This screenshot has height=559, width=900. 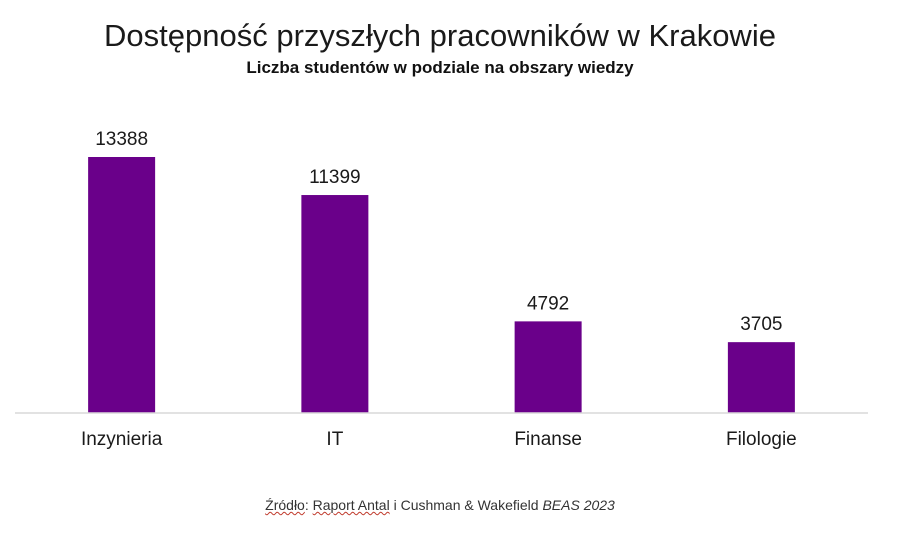 What do you see at coordinates (335, 304) in the screenshot?
I see `bar-it` at bounding box center [335, 304].